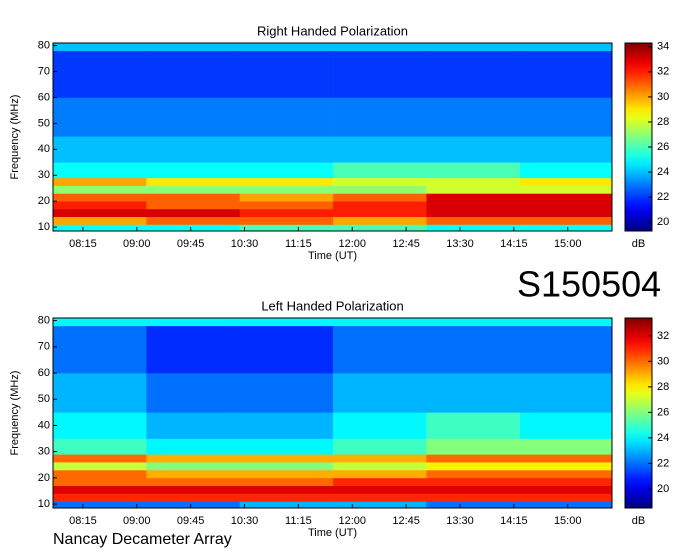 The image size is (680, 552). What do you see at coordinates (44, 123) in the screenshot?
I see `y-tick-label: 50` at bounding box center [44, 123].